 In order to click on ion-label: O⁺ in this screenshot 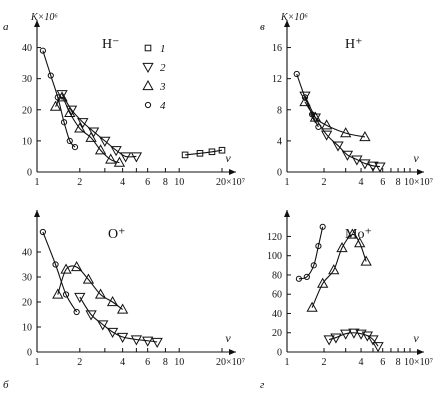, I will do `click(117, 234)`.